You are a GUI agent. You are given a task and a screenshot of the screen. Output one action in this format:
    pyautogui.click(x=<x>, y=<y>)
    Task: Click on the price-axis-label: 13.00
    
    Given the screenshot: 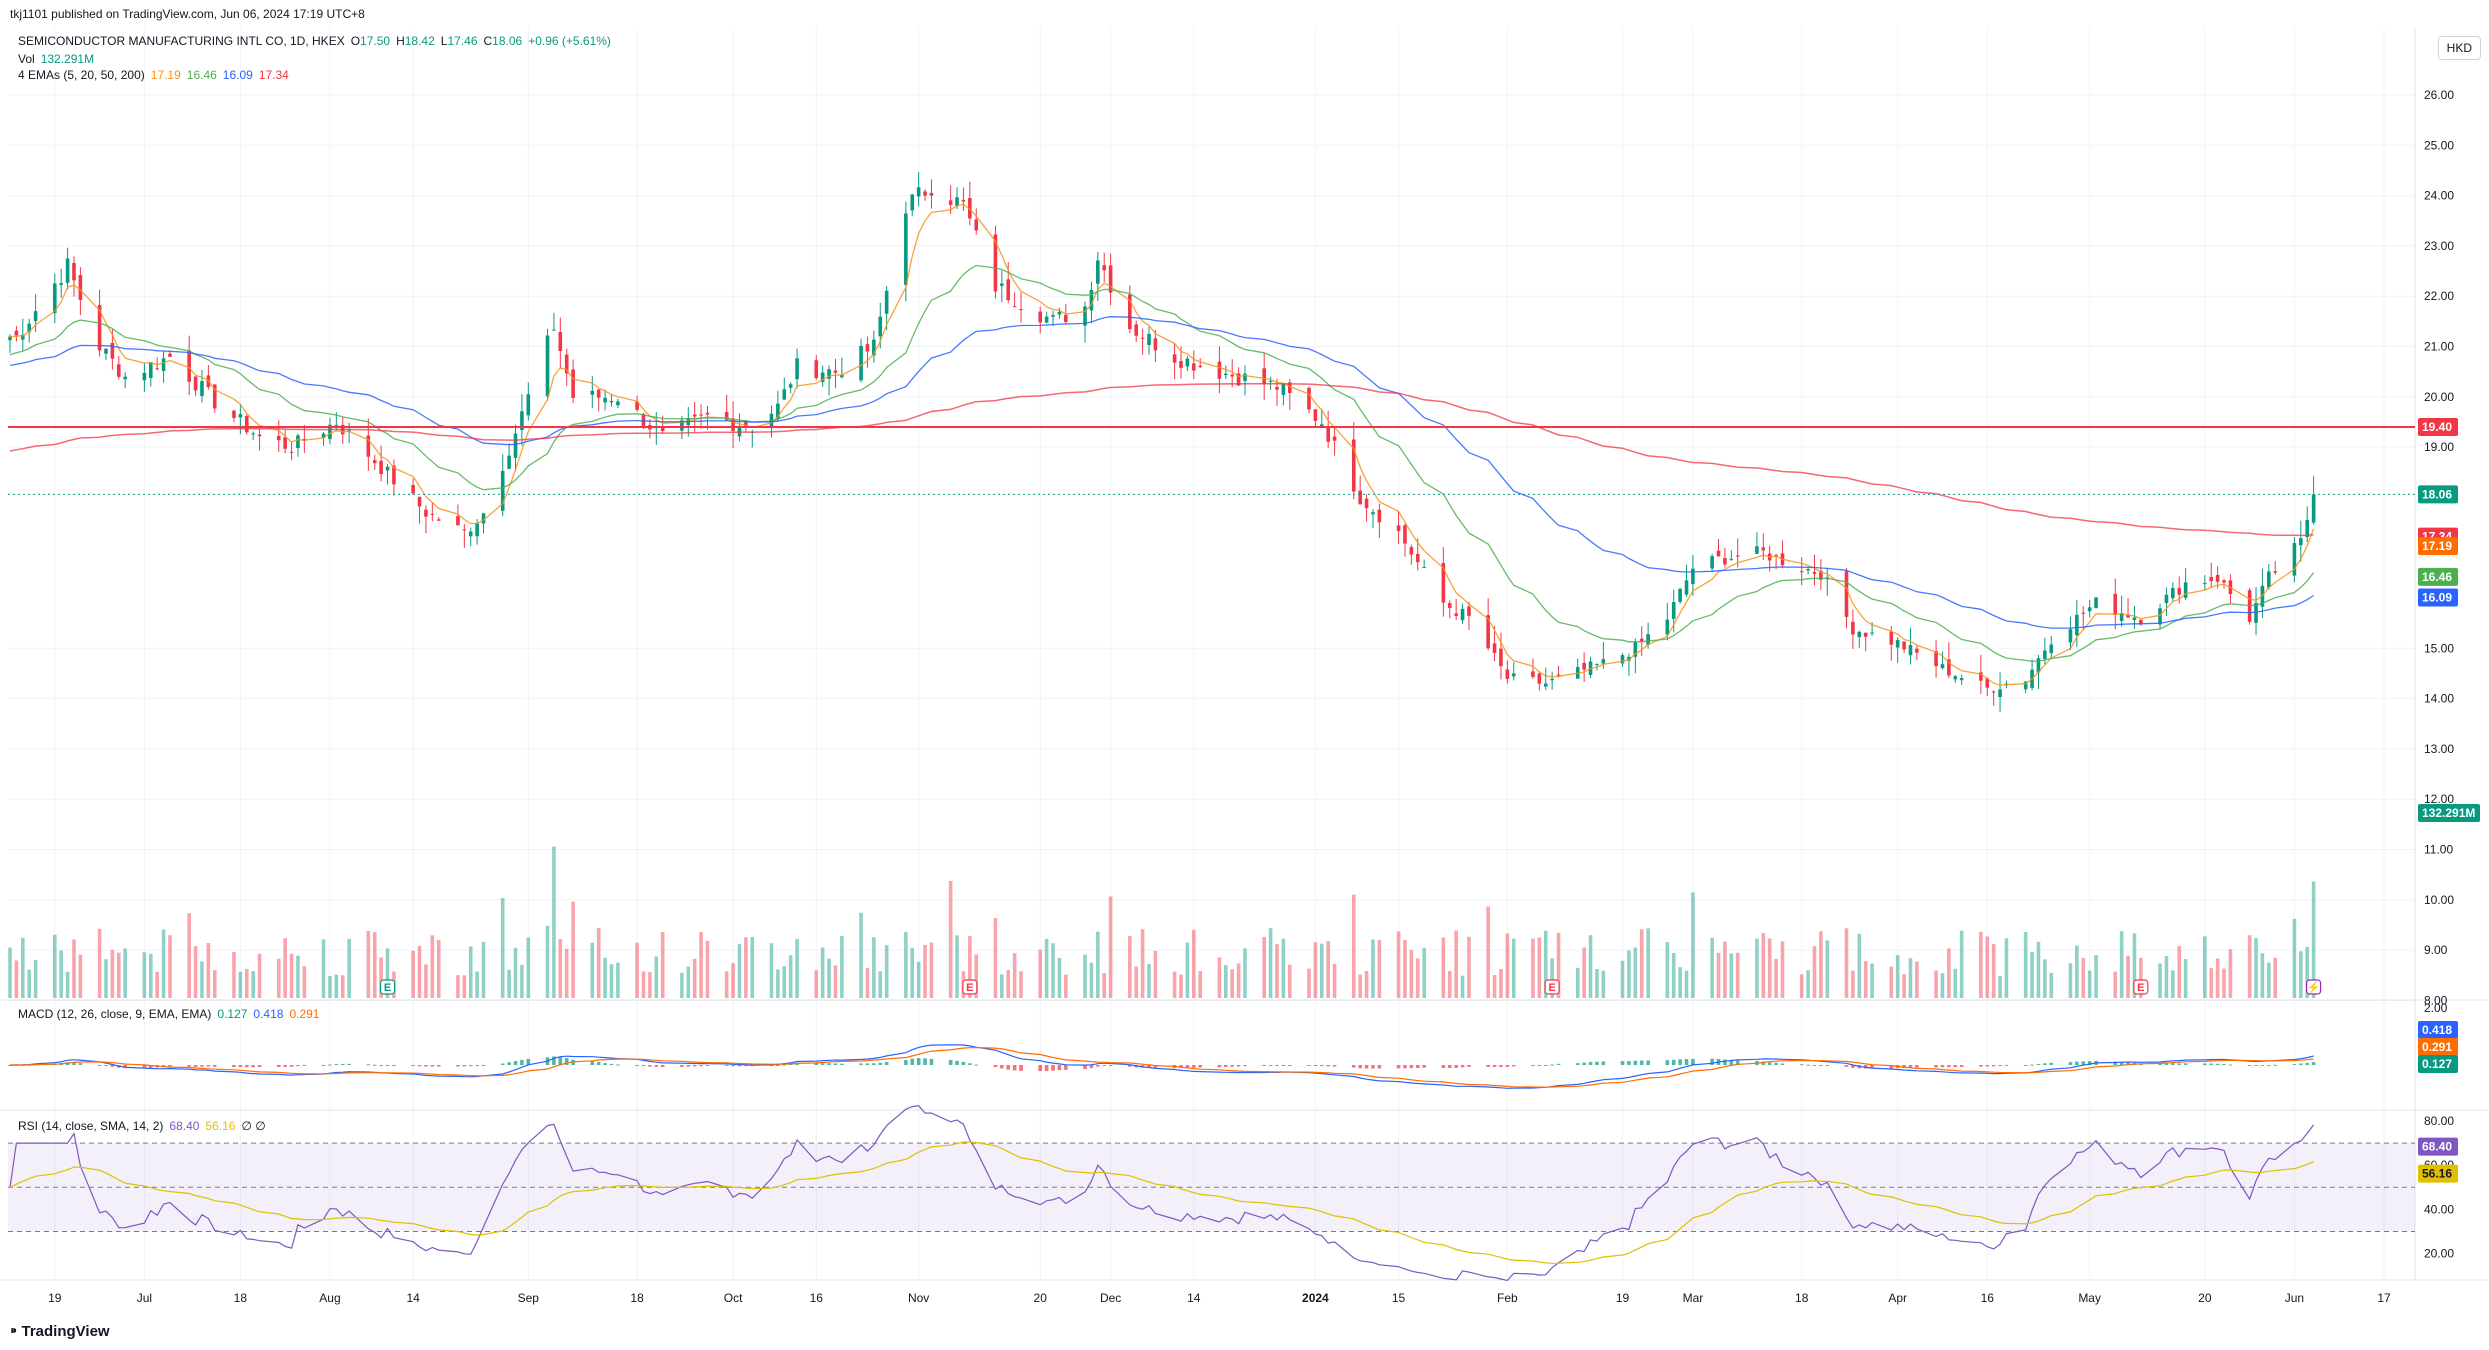 What is the action you would take?
    pyautogui.click(x=2439, y=749)
    